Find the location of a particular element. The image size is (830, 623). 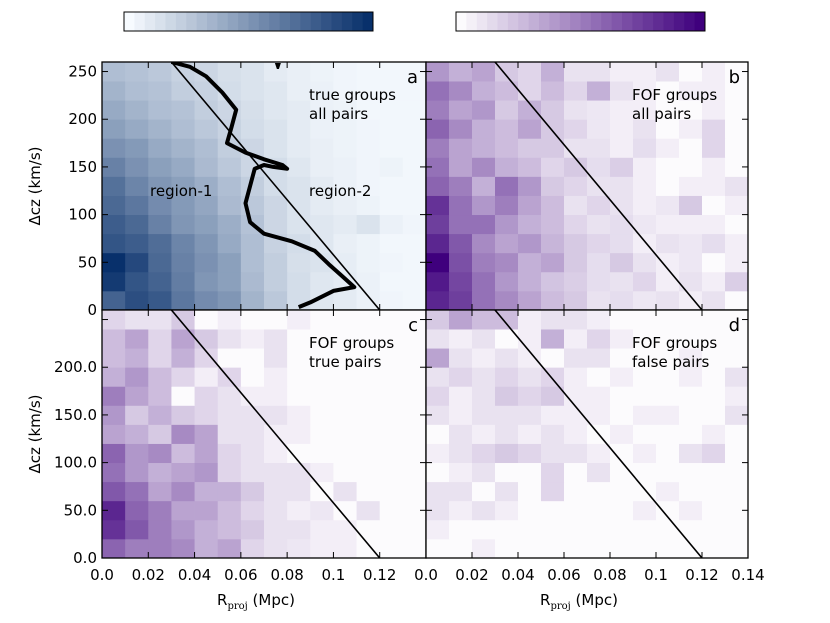

x-tick-label: 0.04 is located at coordinates (517, 575).